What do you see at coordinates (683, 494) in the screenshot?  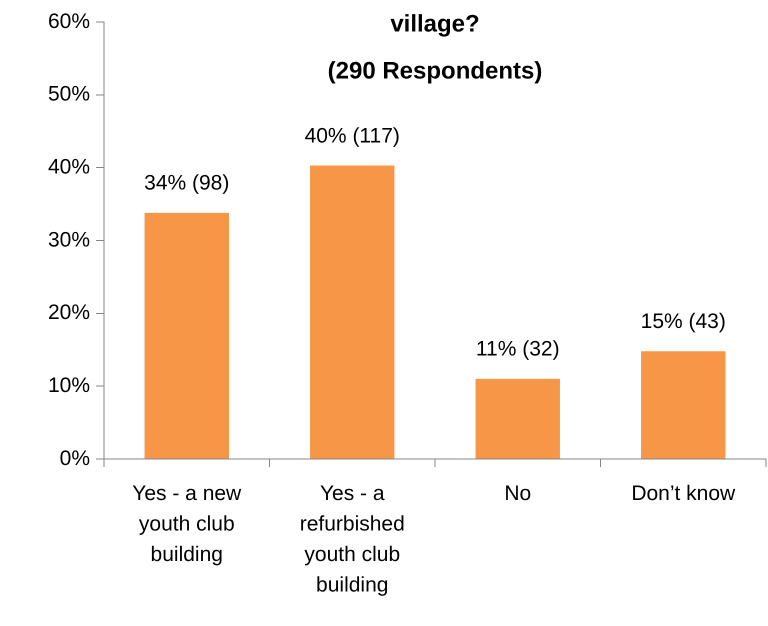 I see `x-tick-label: Don’t know` at bounding box center [683, 494].